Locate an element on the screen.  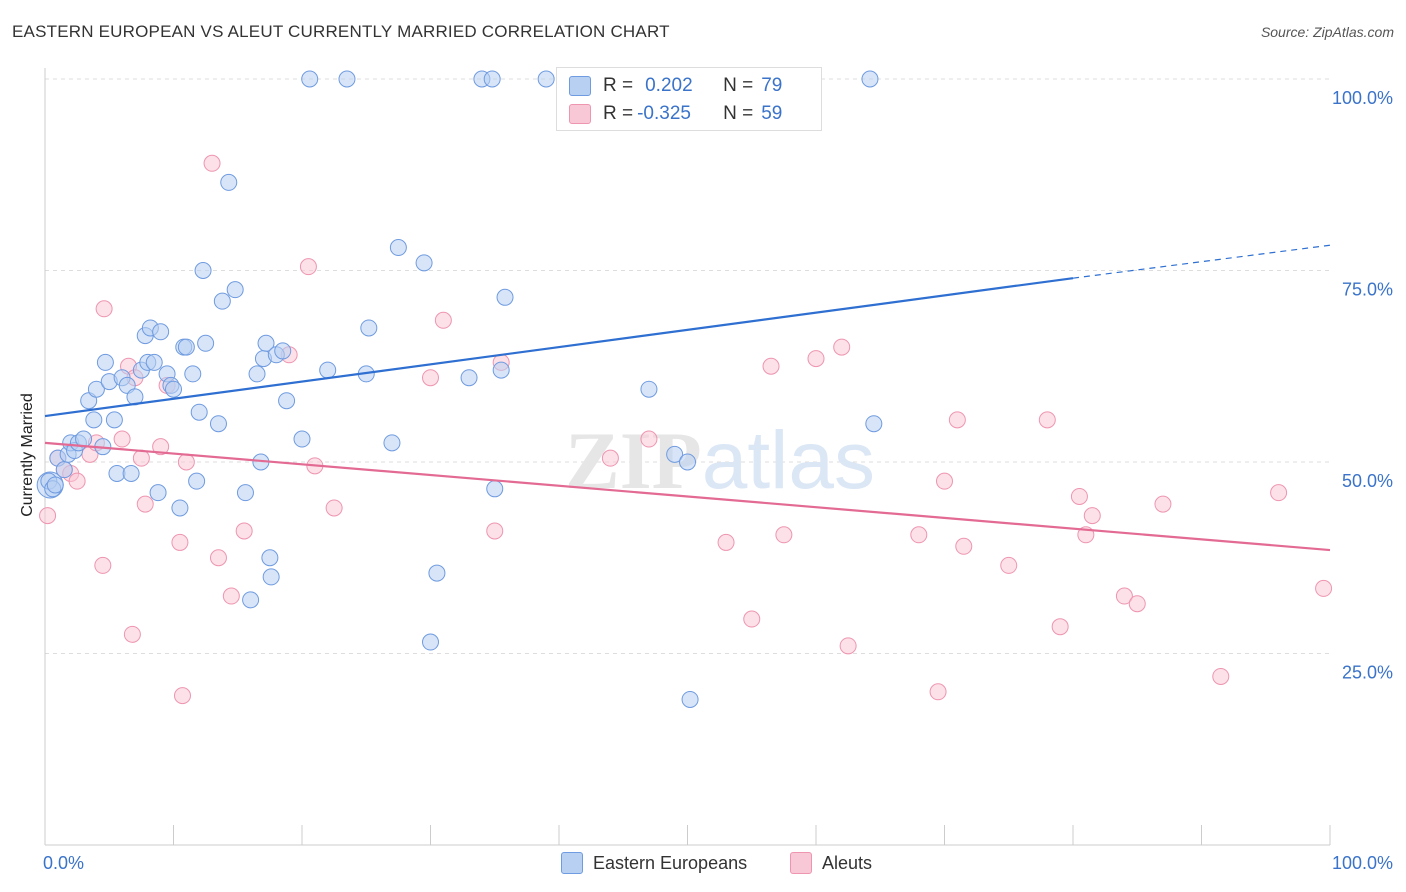
y-tick-label: 25.0% is located at coordinates (1367, 673).